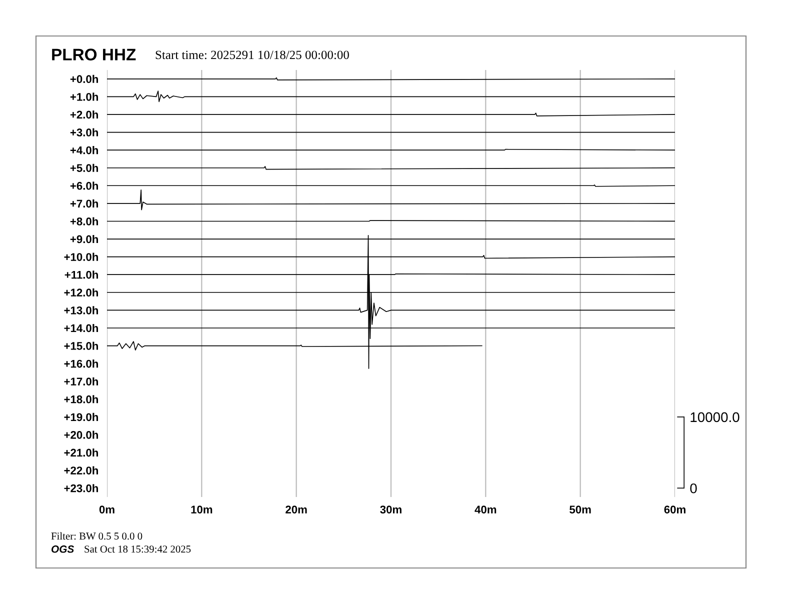 The height and width of the screenshot is (612, 792). What do you see at coordinates (84, 114) in the screenshot?
I see `y-tick-label: +2.0h` at bounding box center [84, 114].